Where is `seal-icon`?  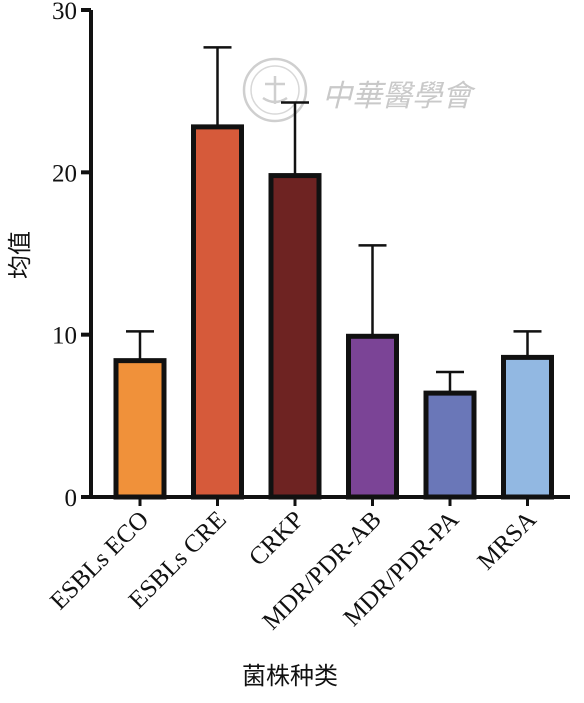 seal-icon is located at coordinates (275, 90).